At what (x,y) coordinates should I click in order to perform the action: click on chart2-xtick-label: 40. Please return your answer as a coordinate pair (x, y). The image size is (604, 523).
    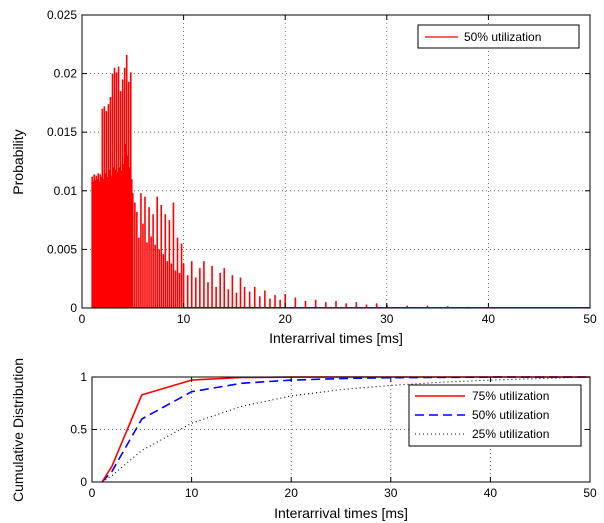
    Looking at the image, I should click on (491, 493).